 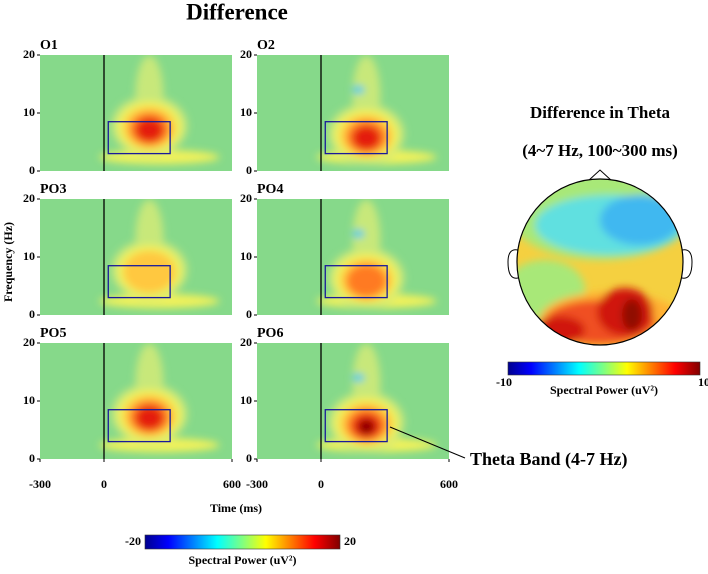 I want to click on annotation-line, so click(x=427, y=442).